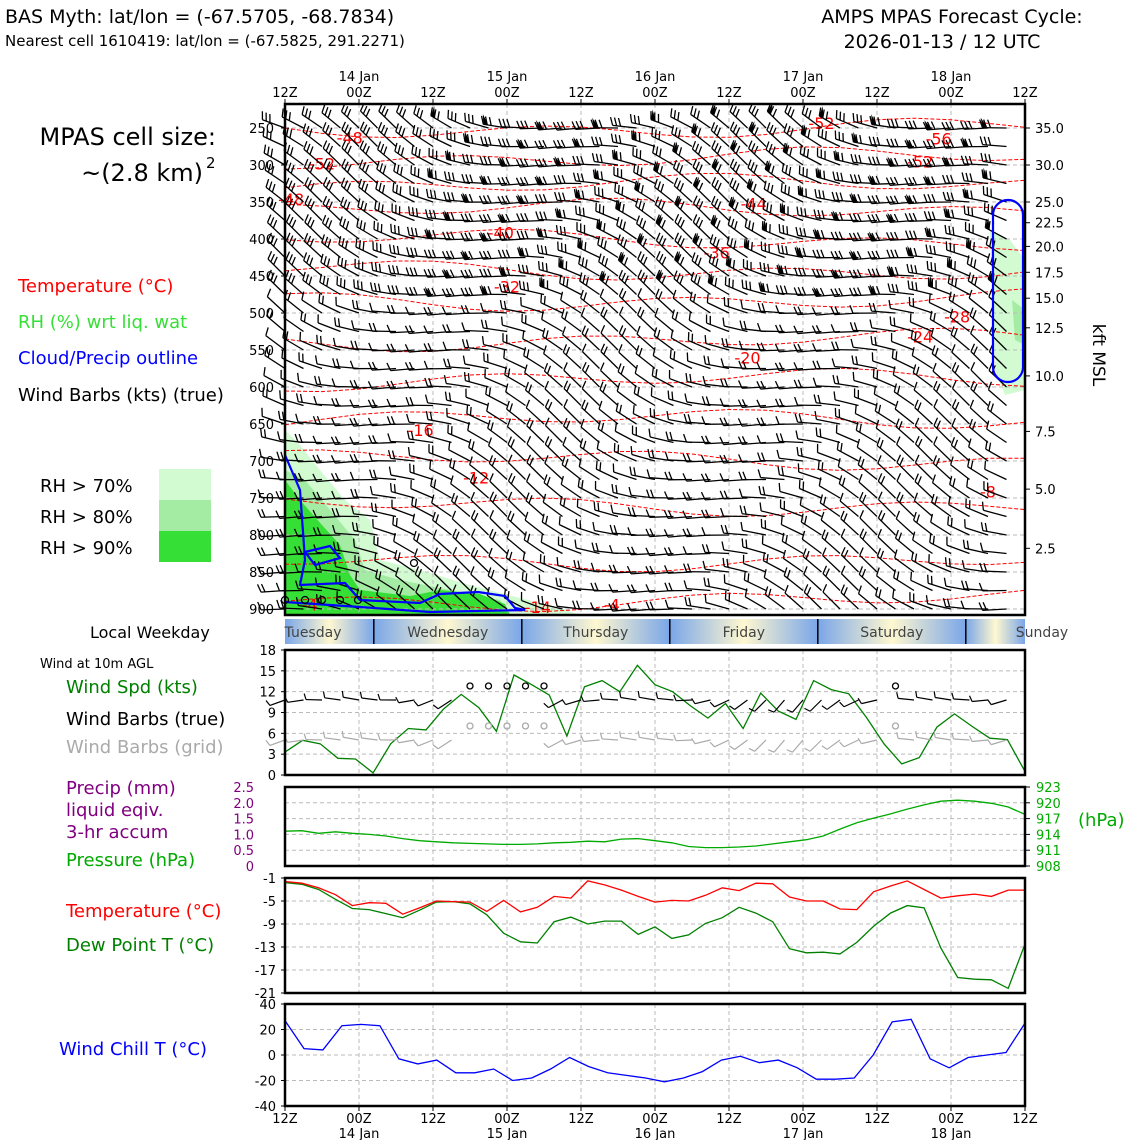  What do you see at coordinates (655, 77) in the screenshot?
I see `top-date-label: 16 Jan` at bounding box center [655, 77].